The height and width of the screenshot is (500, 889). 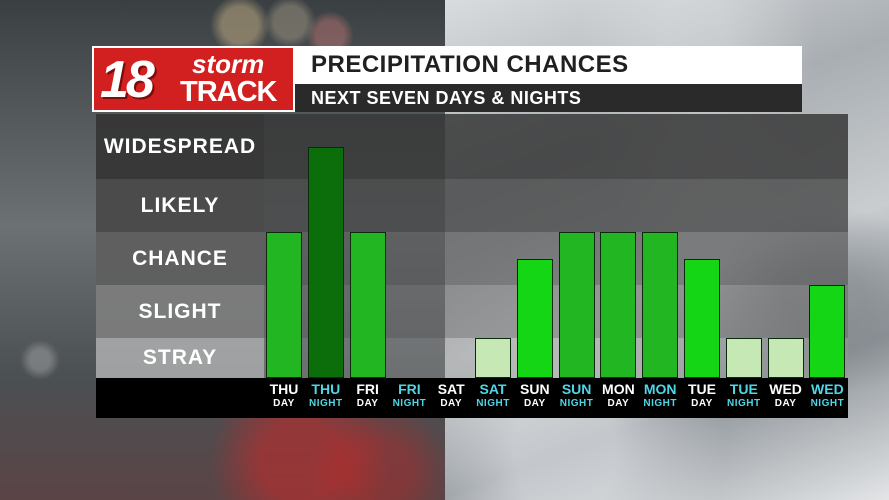 I want to click on band-label-cell: STRAY, so click(x=180, y=358).